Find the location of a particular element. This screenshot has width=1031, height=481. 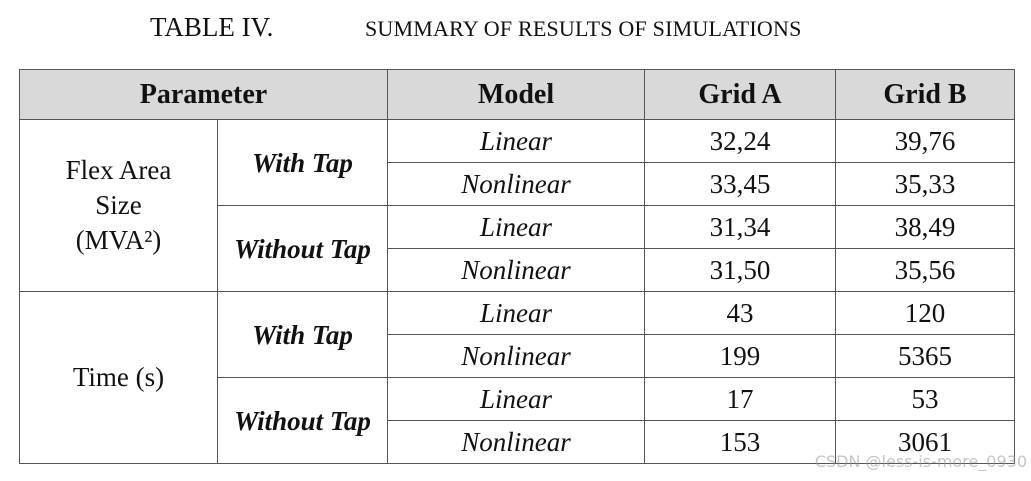

grid-b-cell: 38,49 is located at coordinates (925, 227).